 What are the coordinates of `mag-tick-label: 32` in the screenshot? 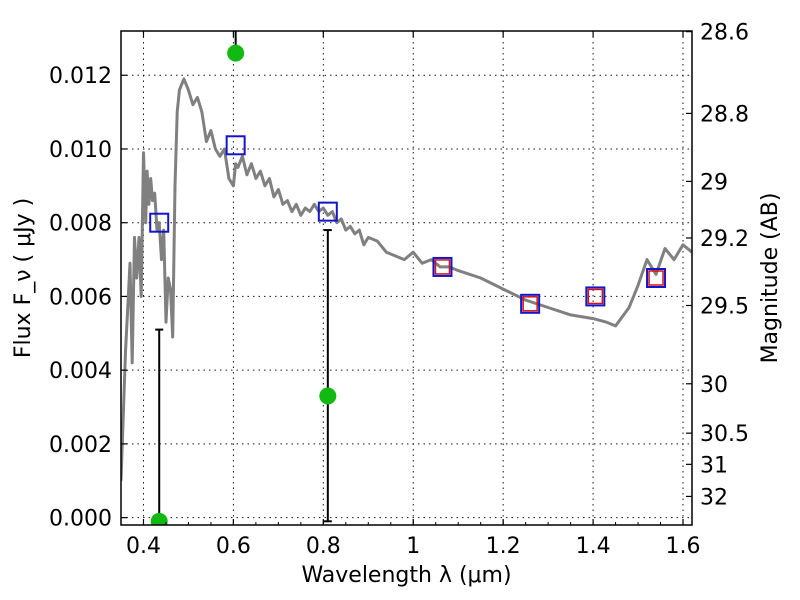 It's located at (714, 497).